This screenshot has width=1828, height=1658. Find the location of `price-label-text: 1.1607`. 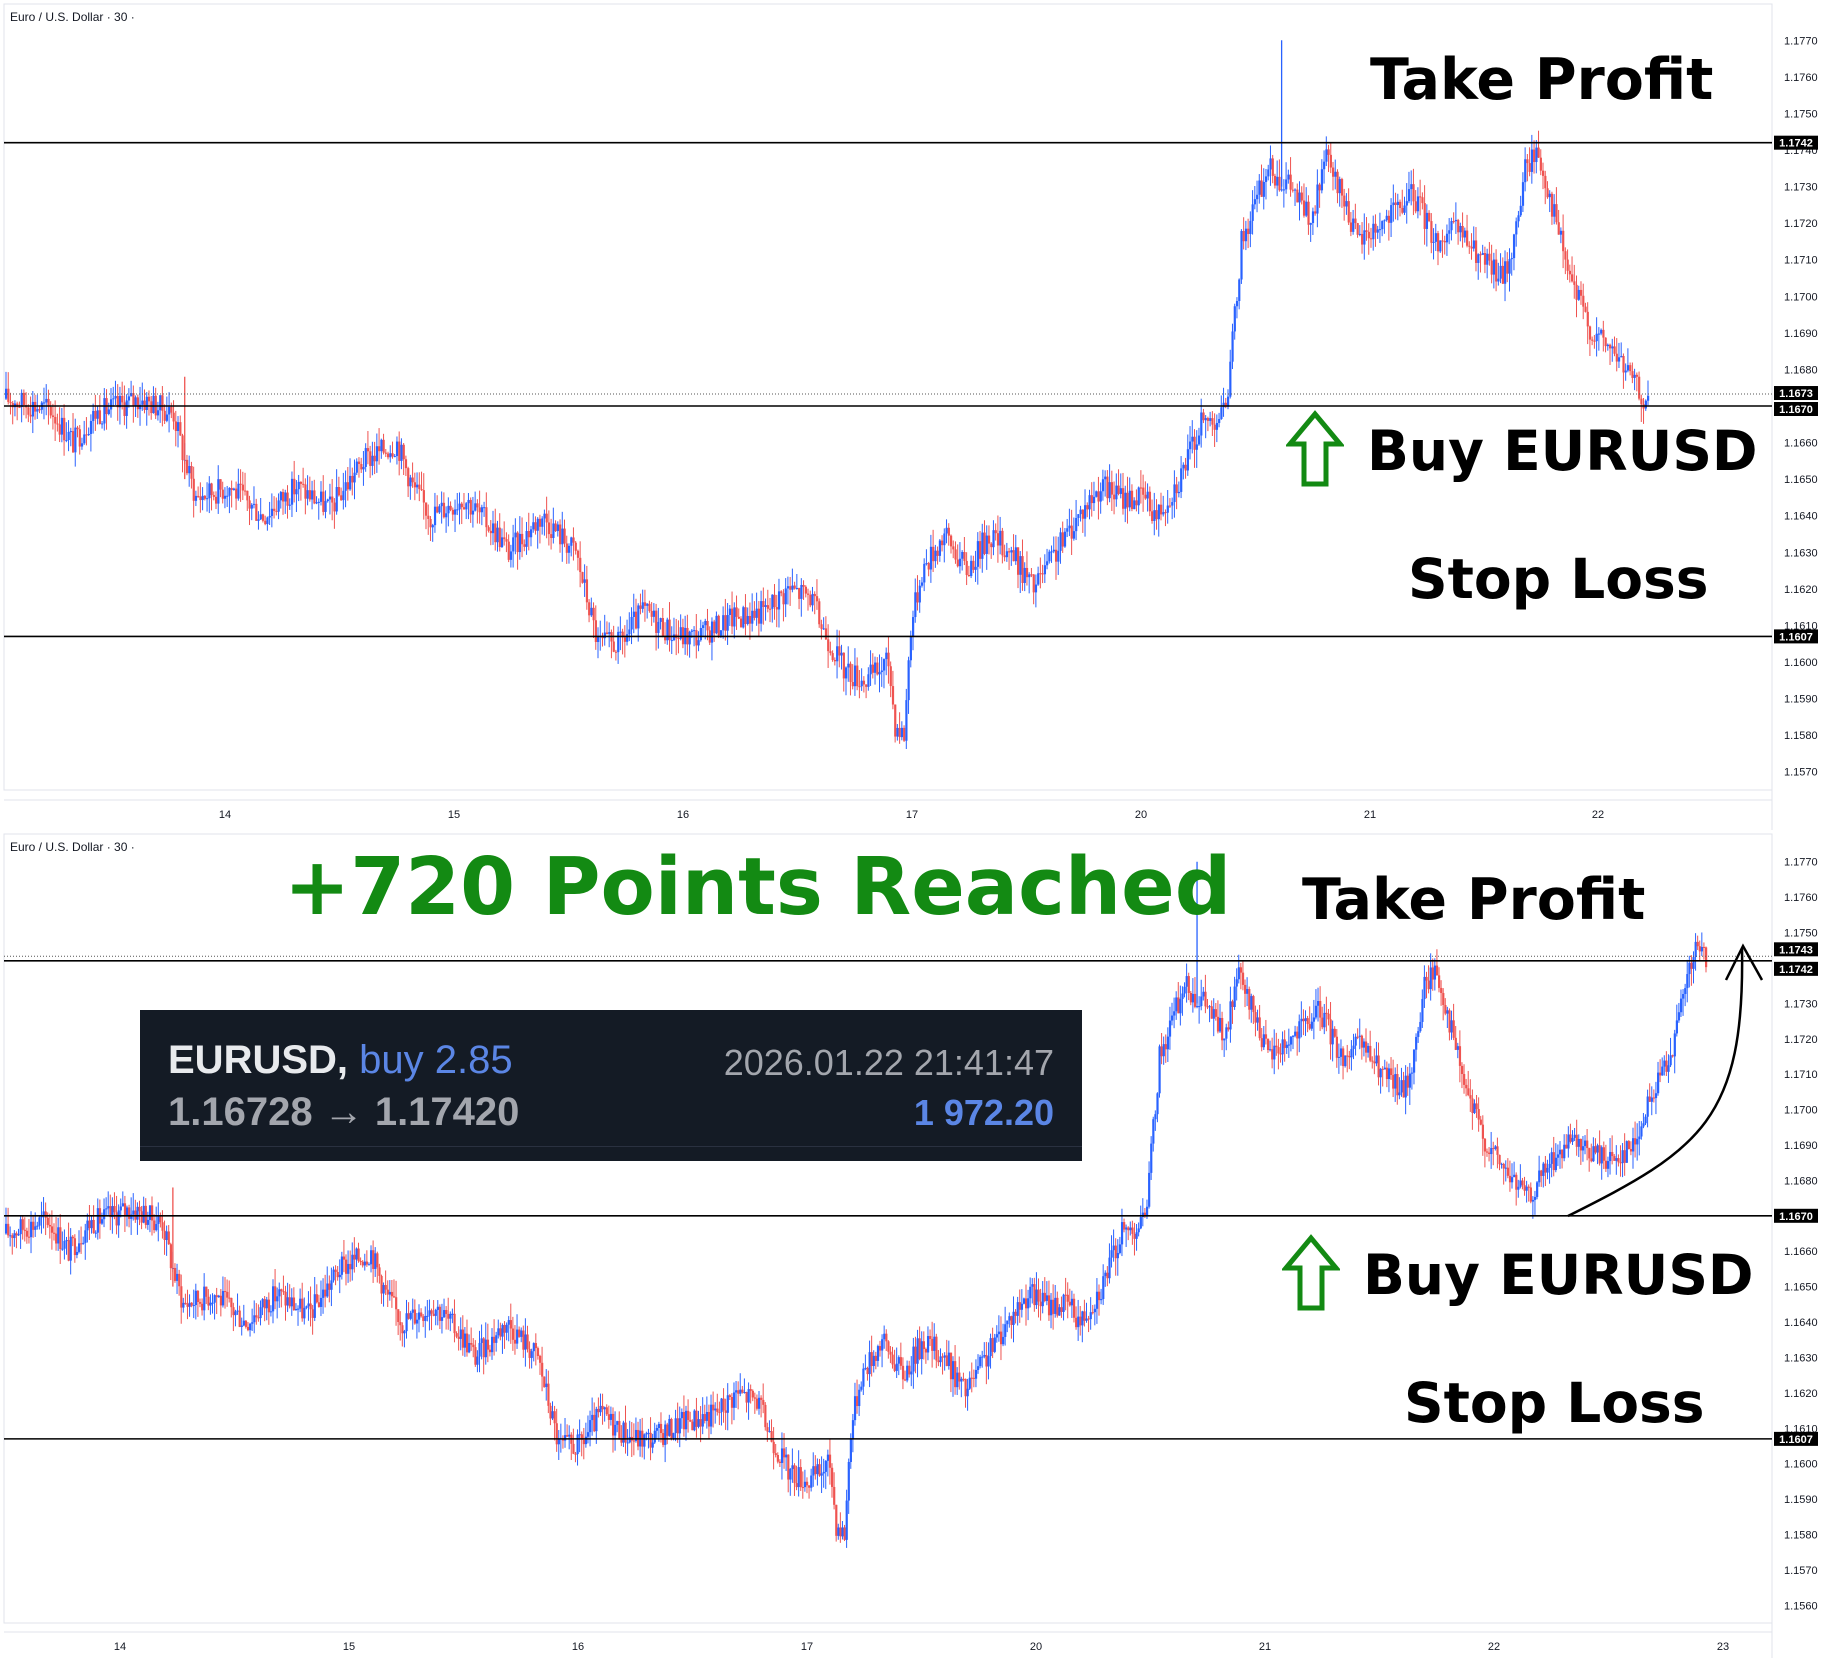

price-label-text: 1.1607 is located at coordinates (1796, 637).